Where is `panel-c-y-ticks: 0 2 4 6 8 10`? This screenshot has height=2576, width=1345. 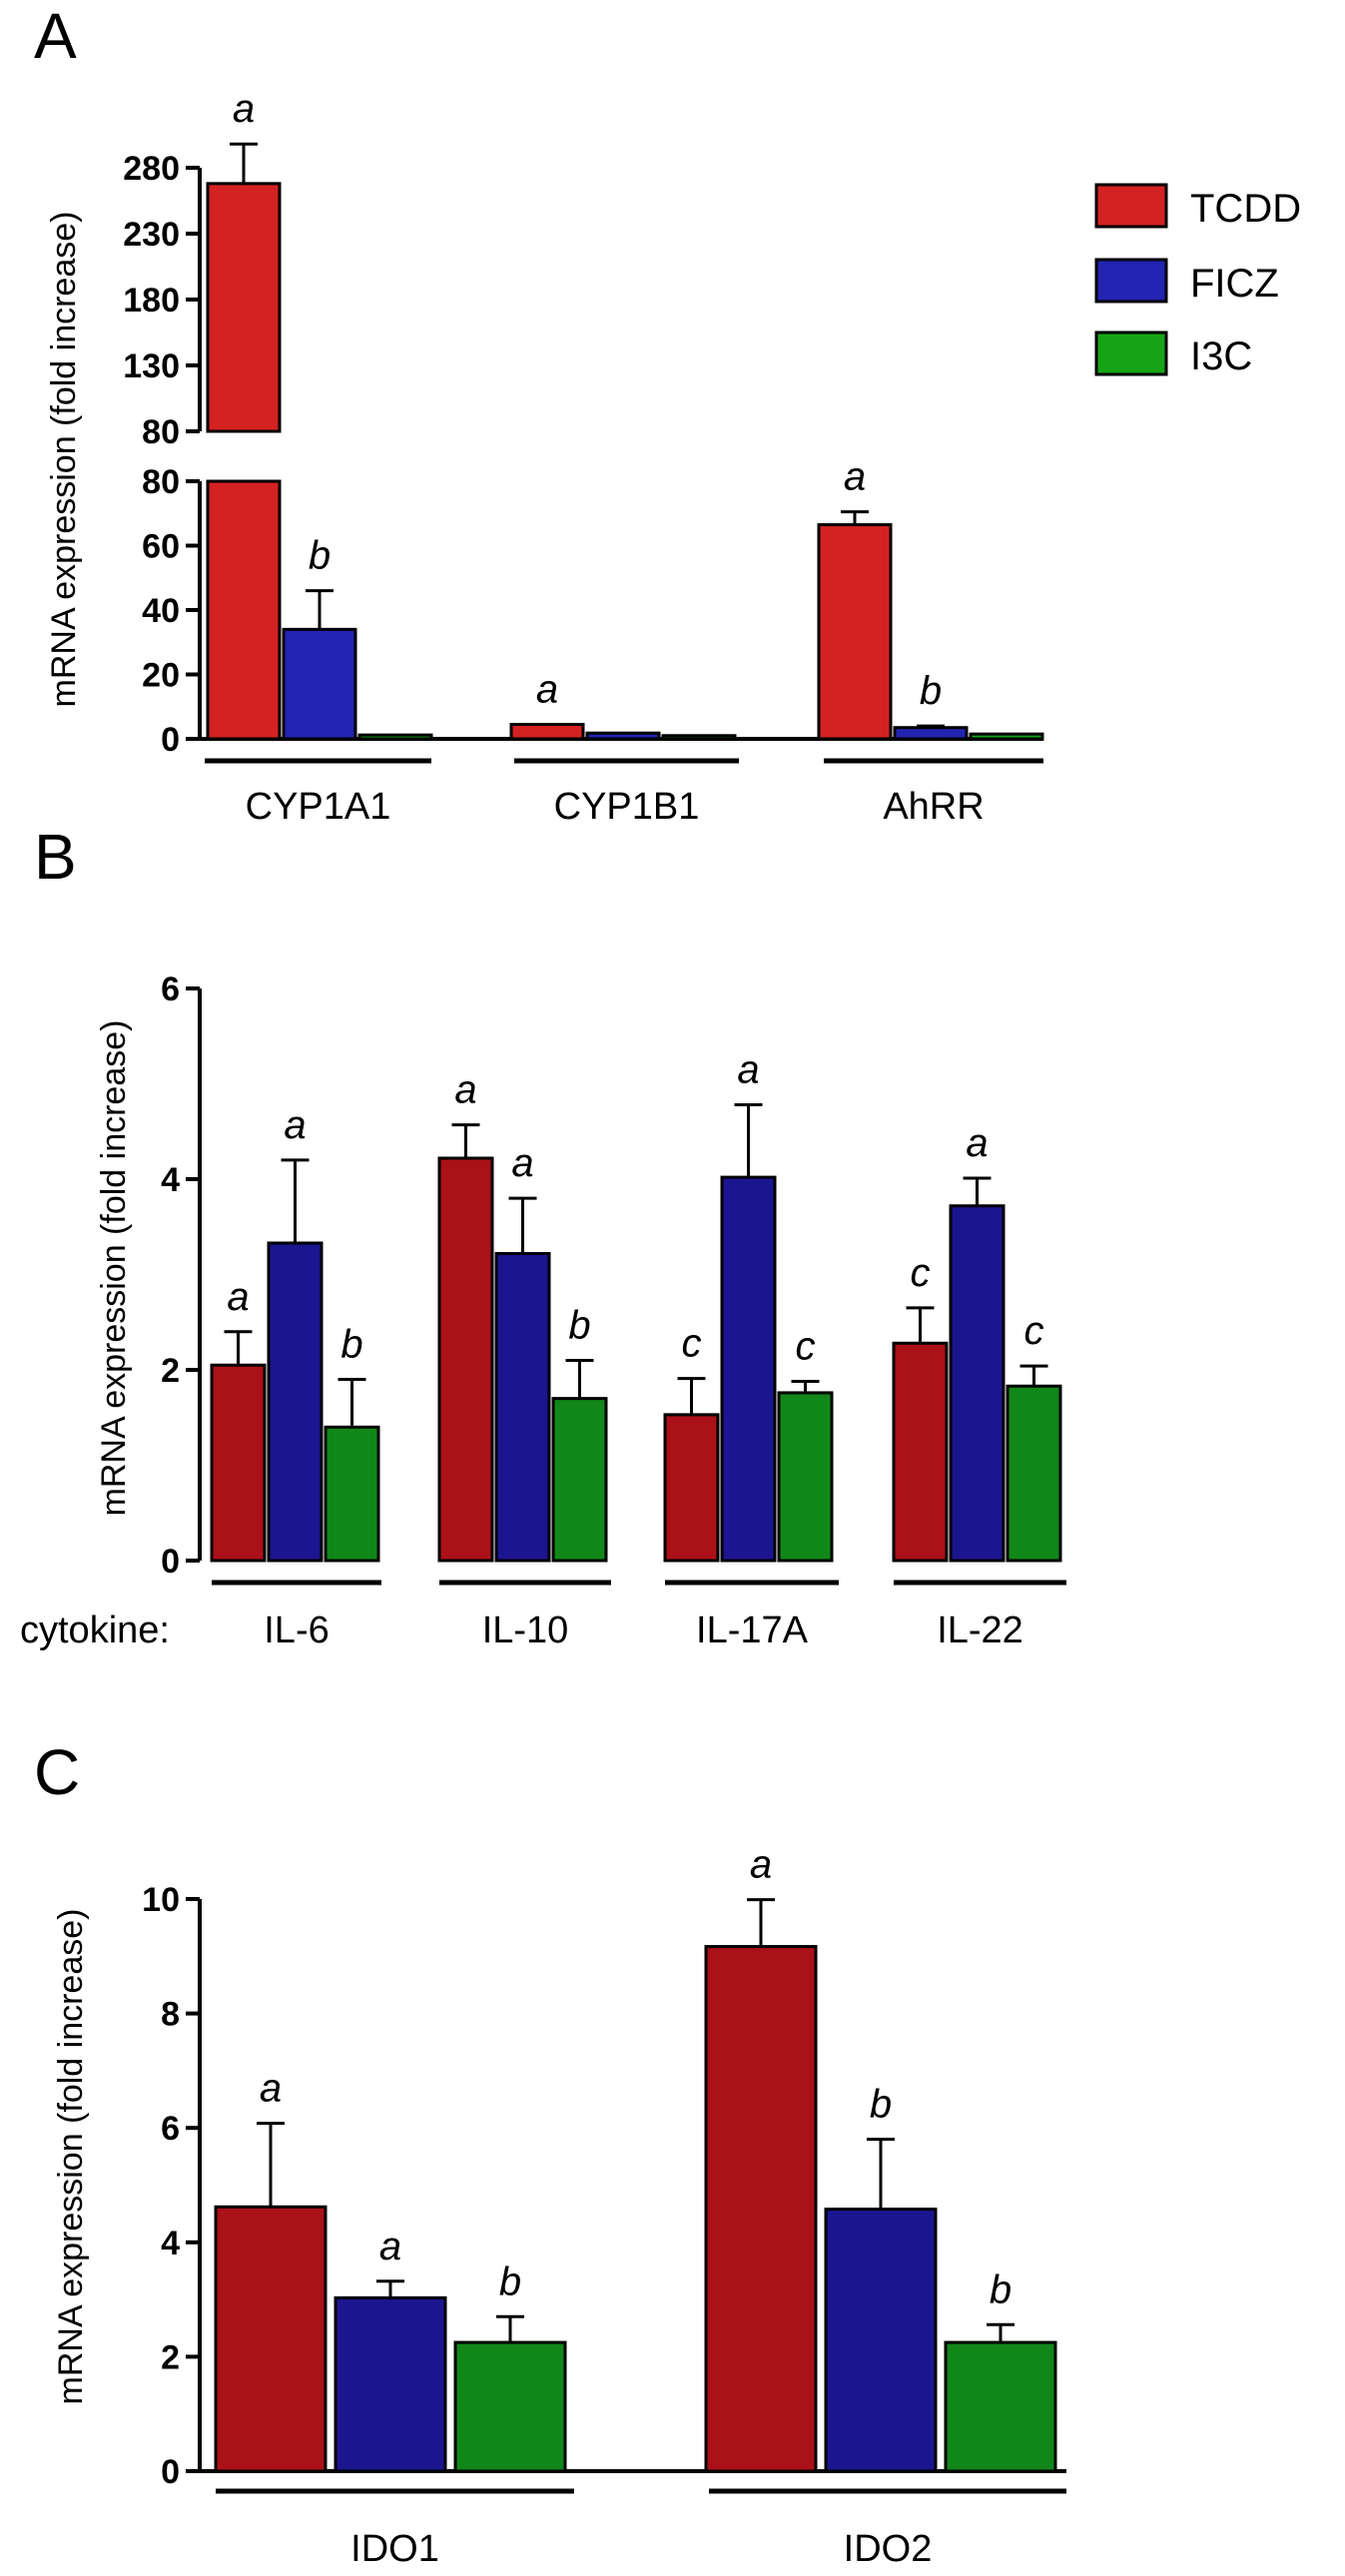 panel-c-y-ticks: 0 2 4 6 8 10 is located at coordinates (171, 2186).